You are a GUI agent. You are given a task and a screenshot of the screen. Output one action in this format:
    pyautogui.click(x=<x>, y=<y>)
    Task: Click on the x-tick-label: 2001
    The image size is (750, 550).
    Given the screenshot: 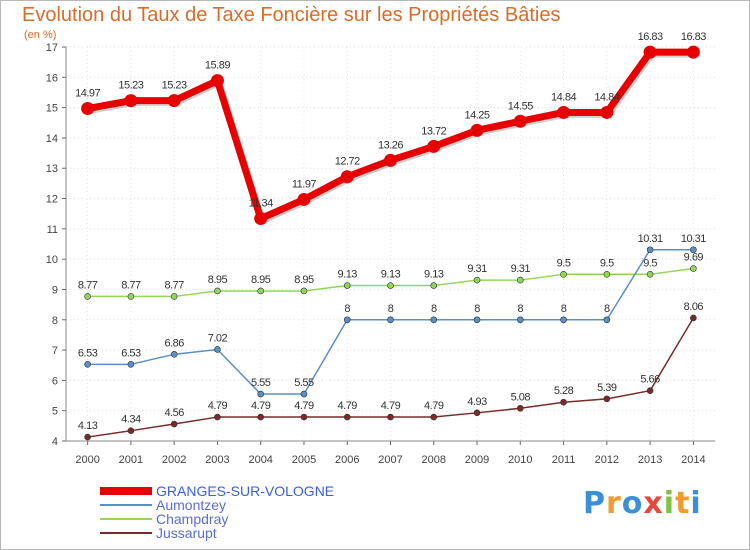 What is the action you would take?
    pyautogui.click(x=131, y=460)
    